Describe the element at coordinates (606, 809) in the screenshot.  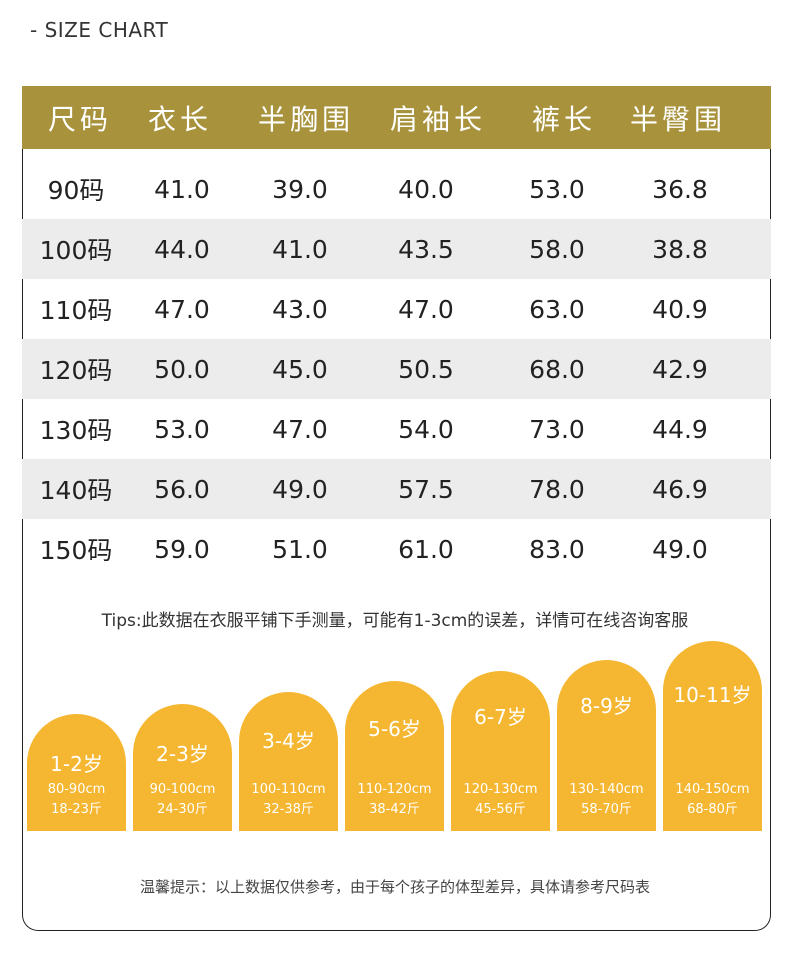
I see `weight-range: 58-70斤` at that location.